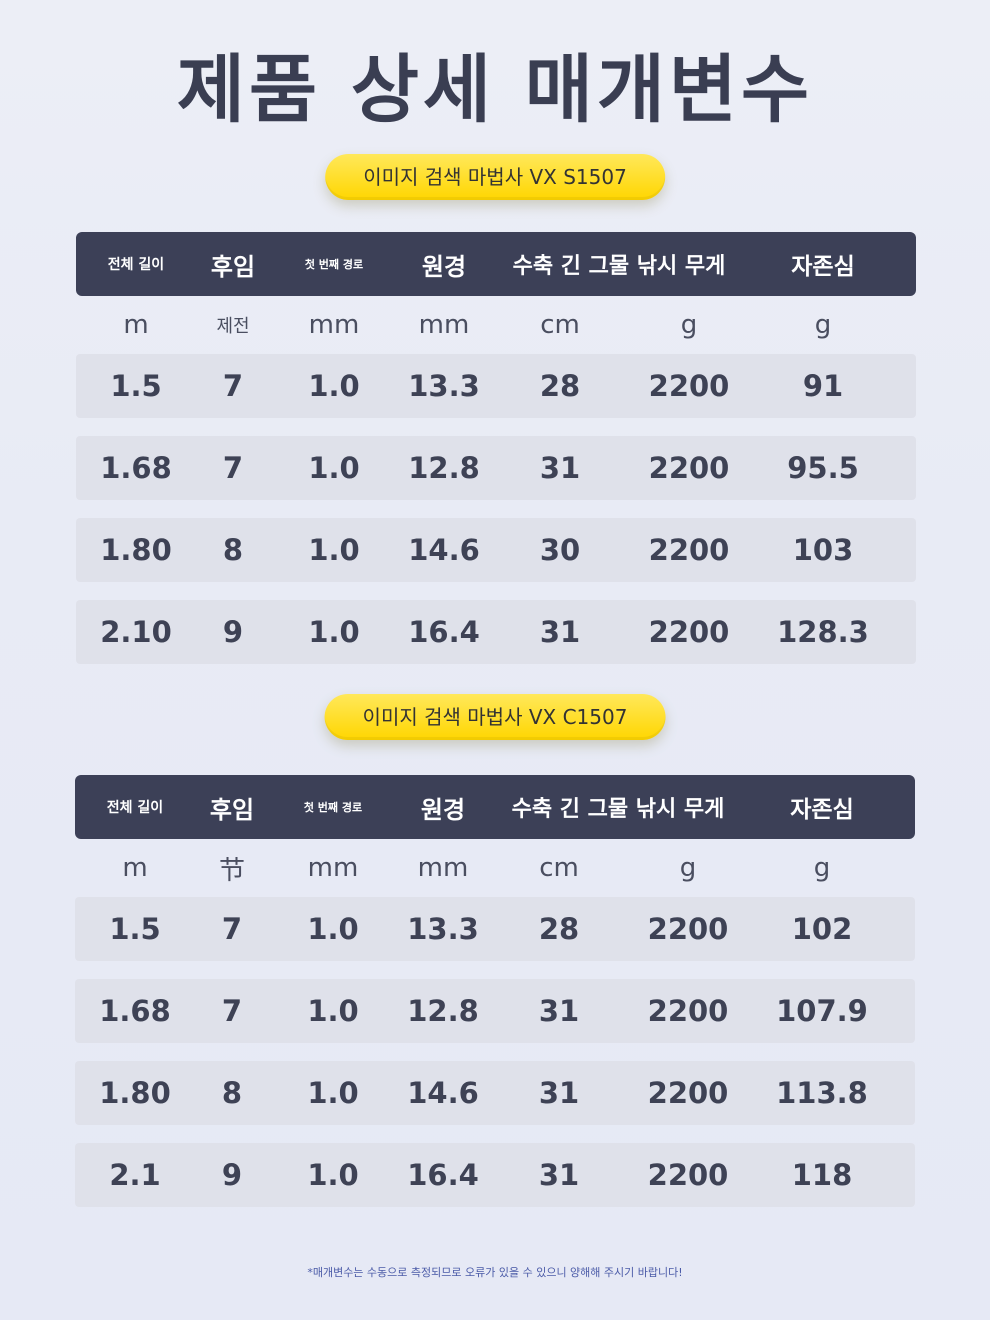 The width and height of the screenshot is (990, 1320). I want to click on cell-rod-weight: 95.5, so click(823, 468).